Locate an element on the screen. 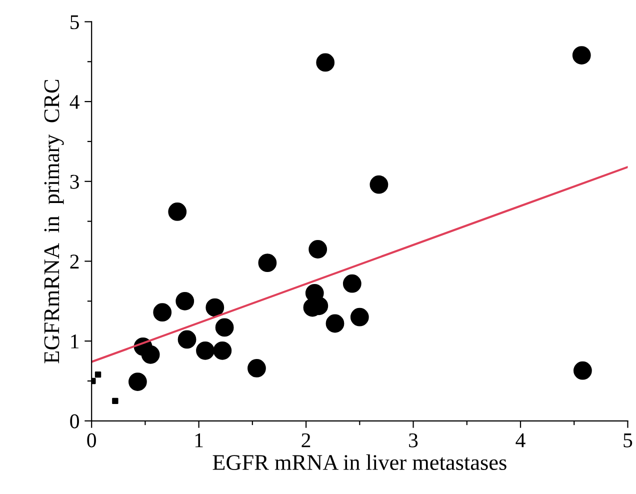 Image resolution: width=636 pixels, height=494 pixels. x-tick-label: 2 is located at coordinates (306, 440).